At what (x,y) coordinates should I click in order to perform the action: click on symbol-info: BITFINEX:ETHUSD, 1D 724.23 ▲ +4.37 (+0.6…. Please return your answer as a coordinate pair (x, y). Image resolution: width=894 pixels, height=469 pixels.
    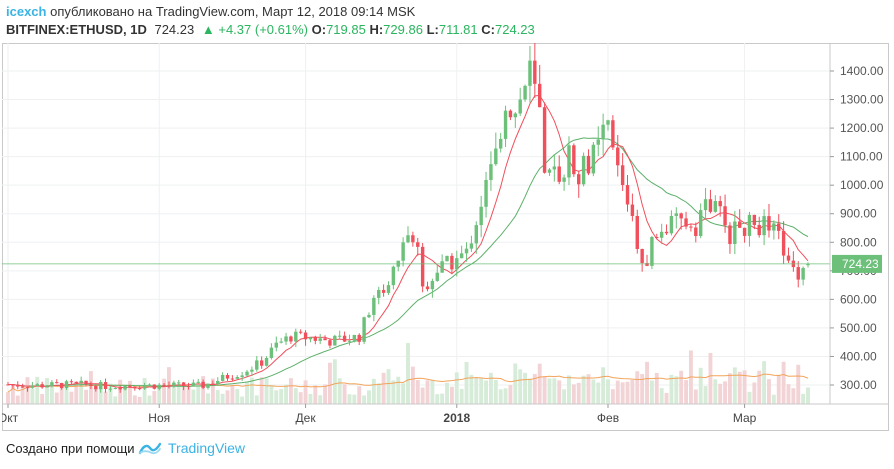
    Looking at the image, I should click on (270, 29).